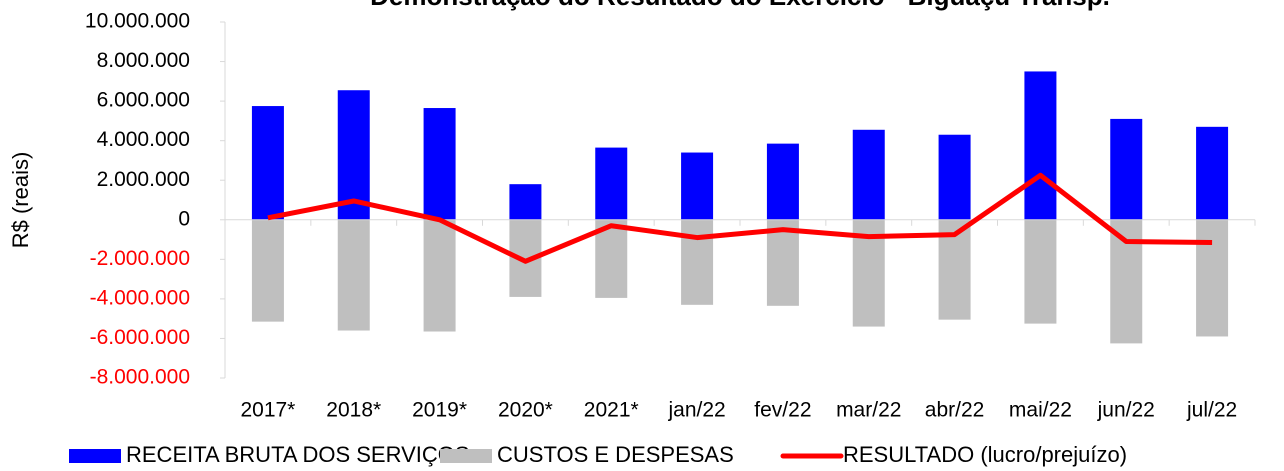 The width and height of the screenshot is (1284, 471). What do you see at coordinates (740, 218) in the screenshot?
I see `line-series` at bounding box center [740, 218].